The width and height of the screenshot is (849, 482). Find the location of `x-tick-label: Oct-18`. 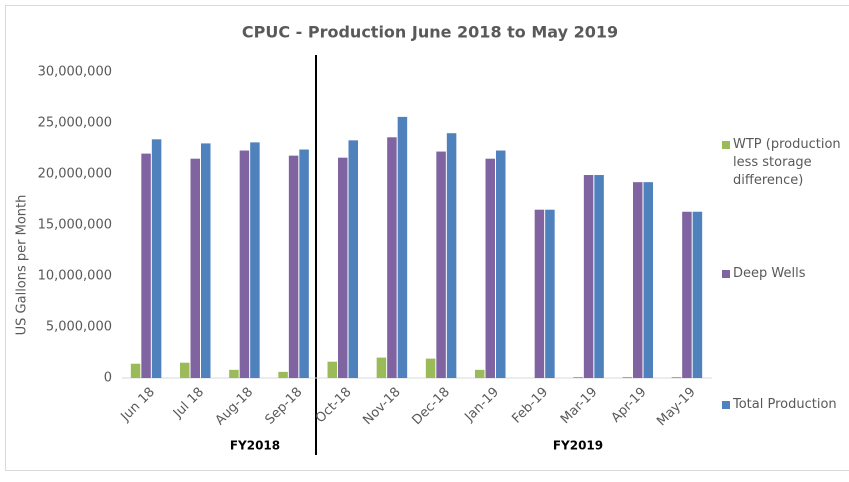

x-tick-label: Oct-18 is located at coordinates (334, 406).